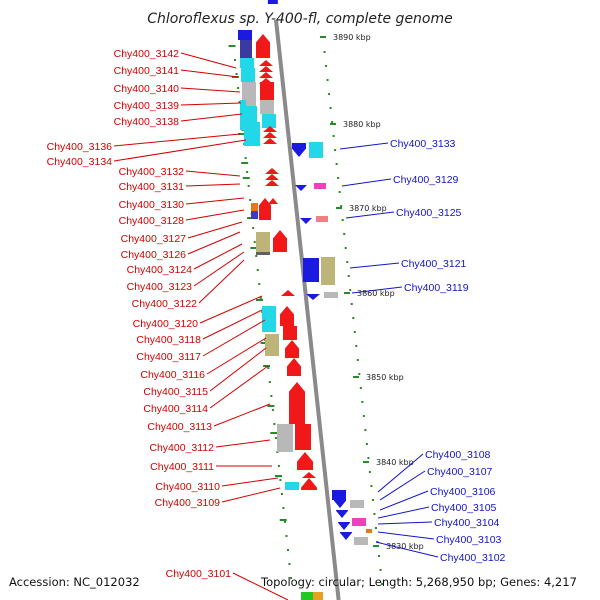  I want to click on gene-label-left: Chy400_3130, so click(152, 205).